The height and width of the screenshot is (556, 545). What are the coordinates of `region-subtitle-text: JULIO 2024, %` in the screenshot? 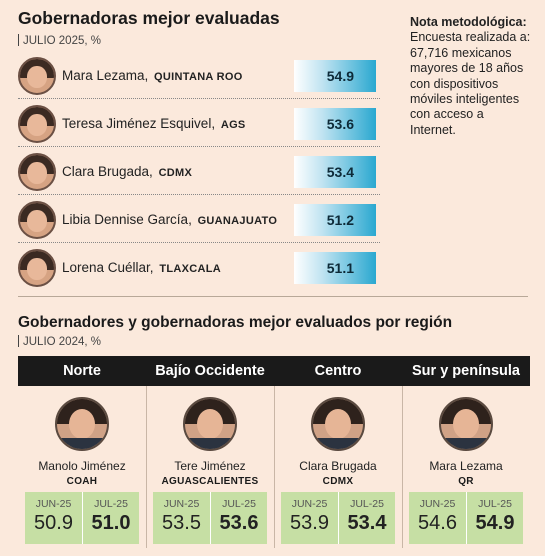 It's located at (62, 342).